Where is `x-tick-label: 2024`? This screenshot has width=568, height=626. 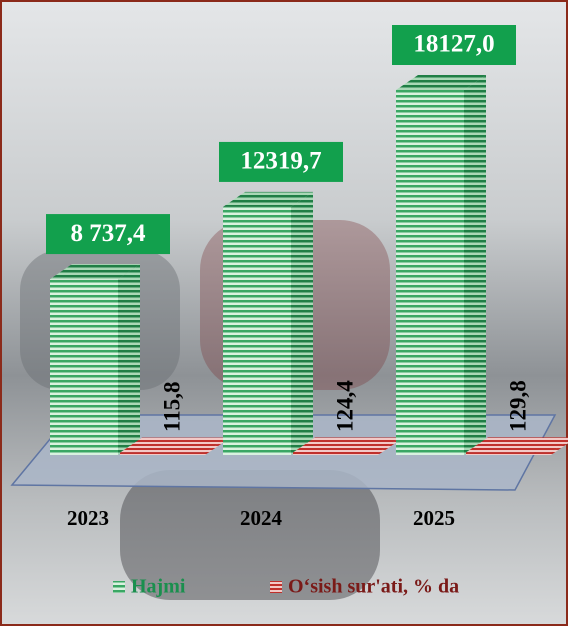
x-tick-label: 2024 is located at coordinates (261, 518).